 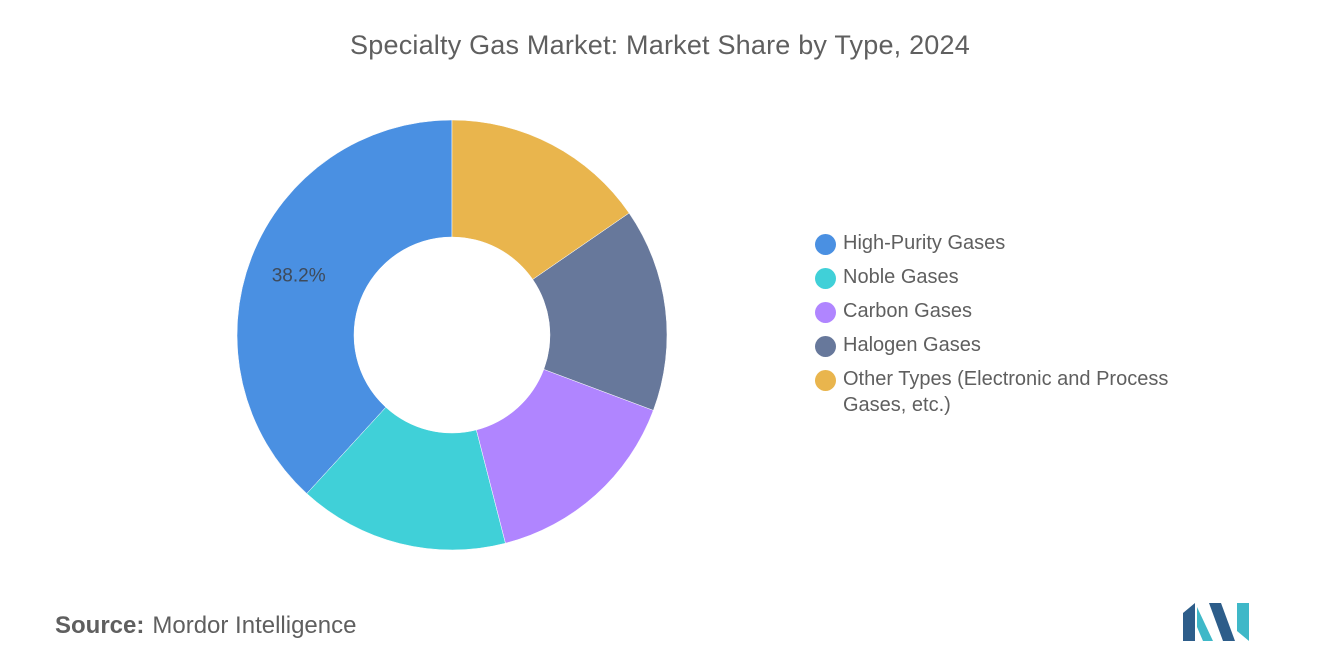 What do you see at coordinates (1025, 311) in the screenshot?
I see `legend-item: Carbon Gases` at bounding box center [1025, 311].